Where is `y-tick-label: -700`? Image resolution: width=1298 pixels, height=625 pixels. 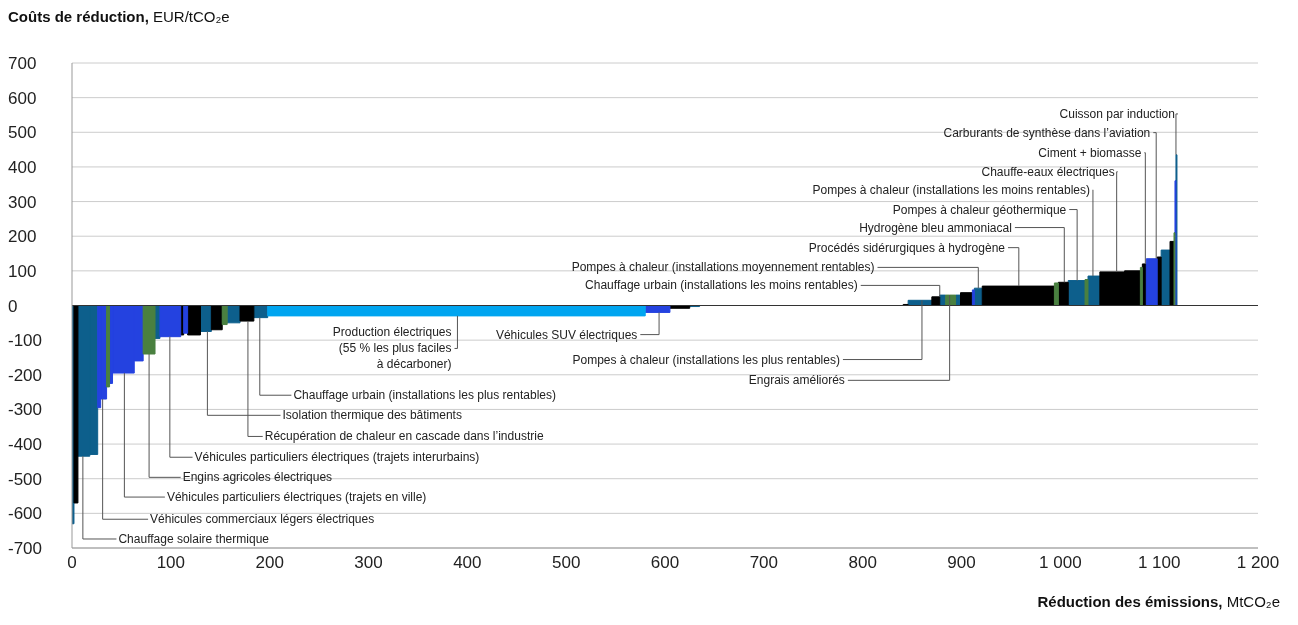
y-tick-label: -700 is located at coordinates (25, 549).